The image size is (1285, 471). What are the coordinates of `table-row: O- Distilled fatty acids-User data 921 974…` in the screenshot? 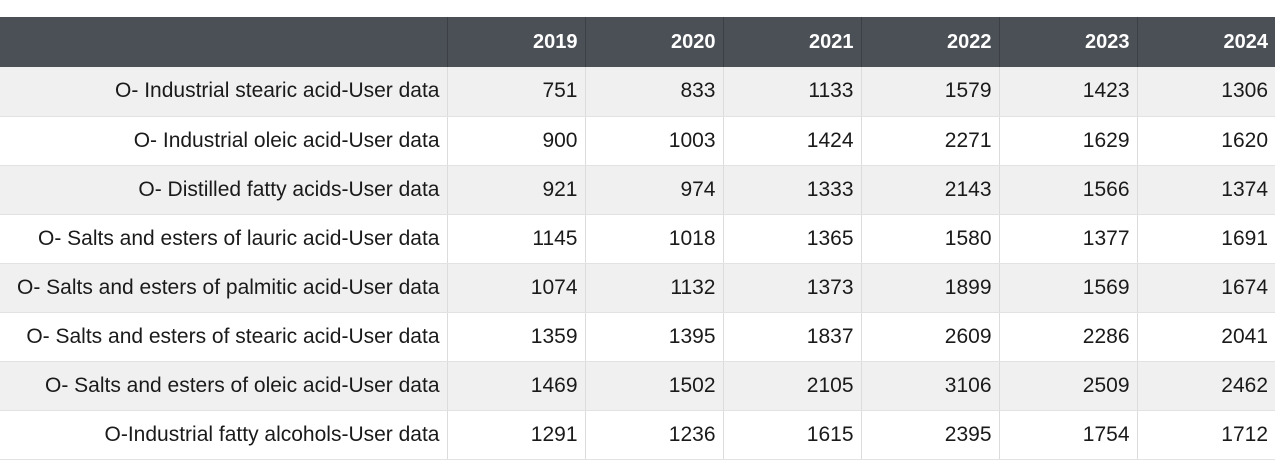 It's located at (637, 190).